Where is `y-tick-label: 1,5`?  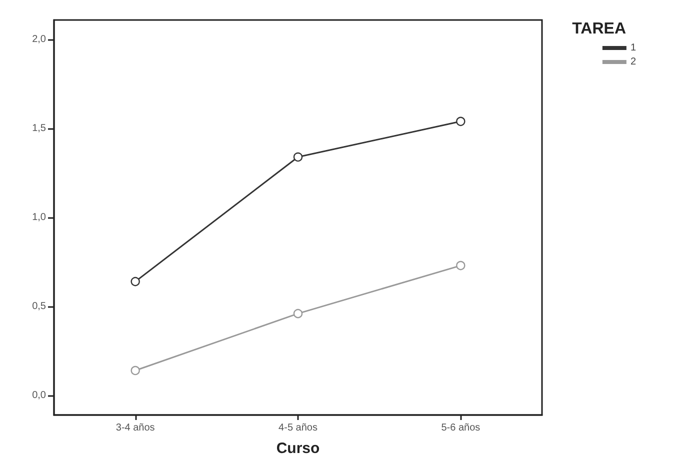
y-tick-label: 1,5 is located at coordinates (39, 128).